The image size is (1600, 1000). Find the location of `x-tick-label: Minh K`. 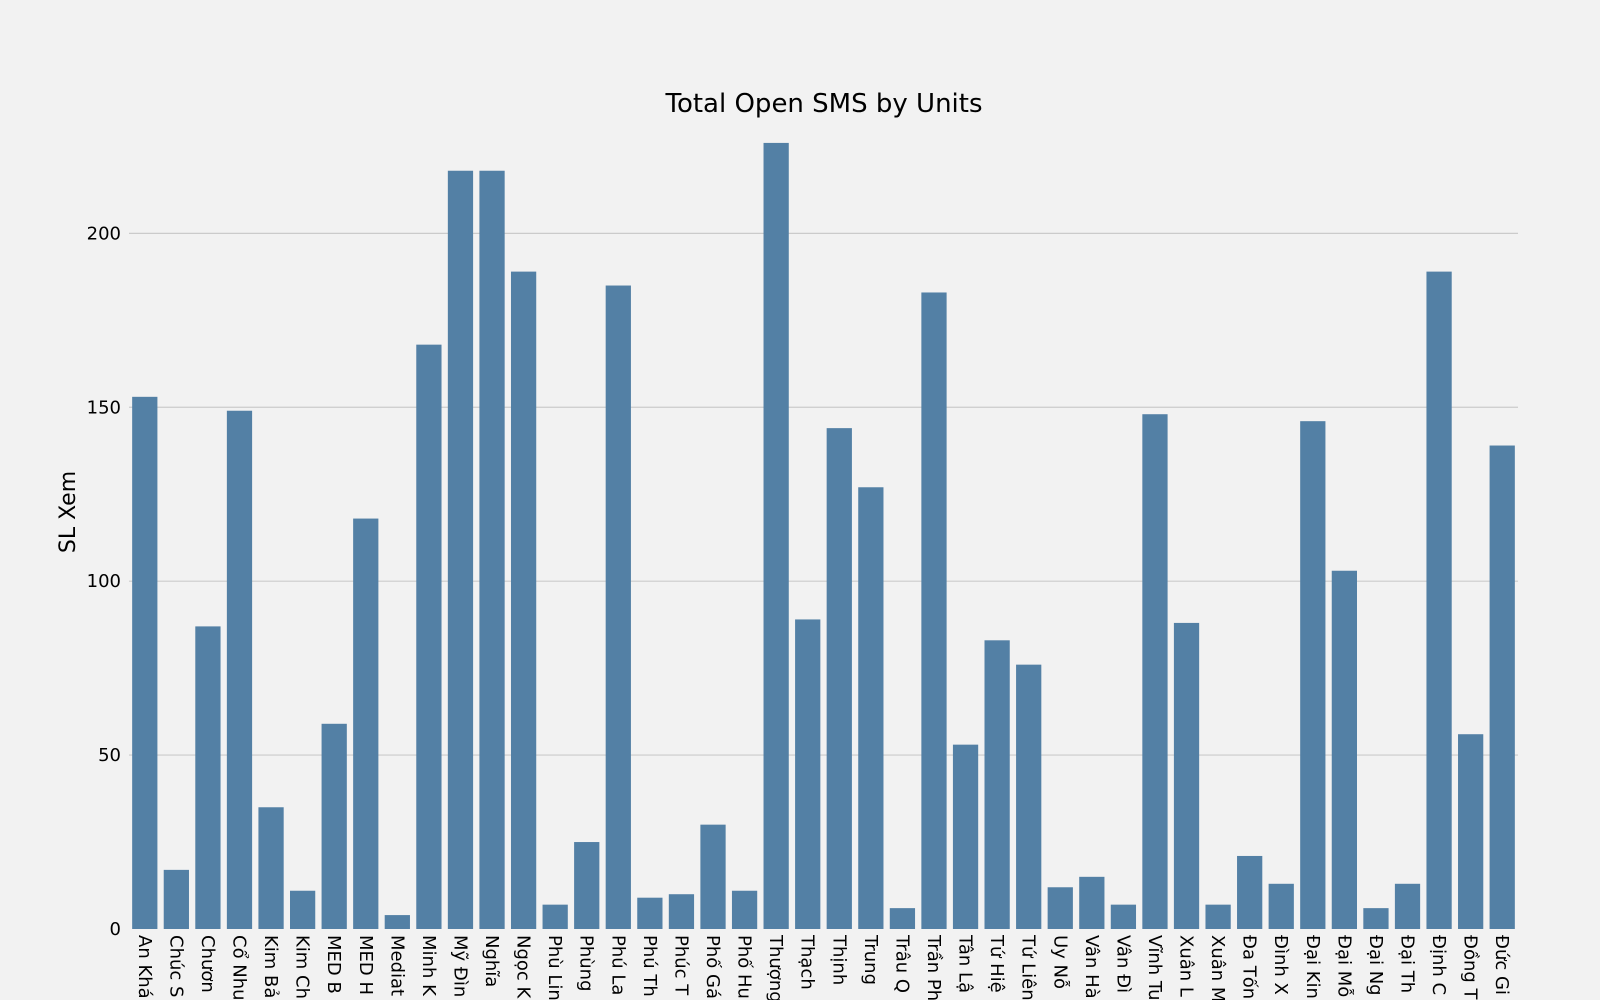

x-tick-label: Minh K is located at coordinates (428, 966).